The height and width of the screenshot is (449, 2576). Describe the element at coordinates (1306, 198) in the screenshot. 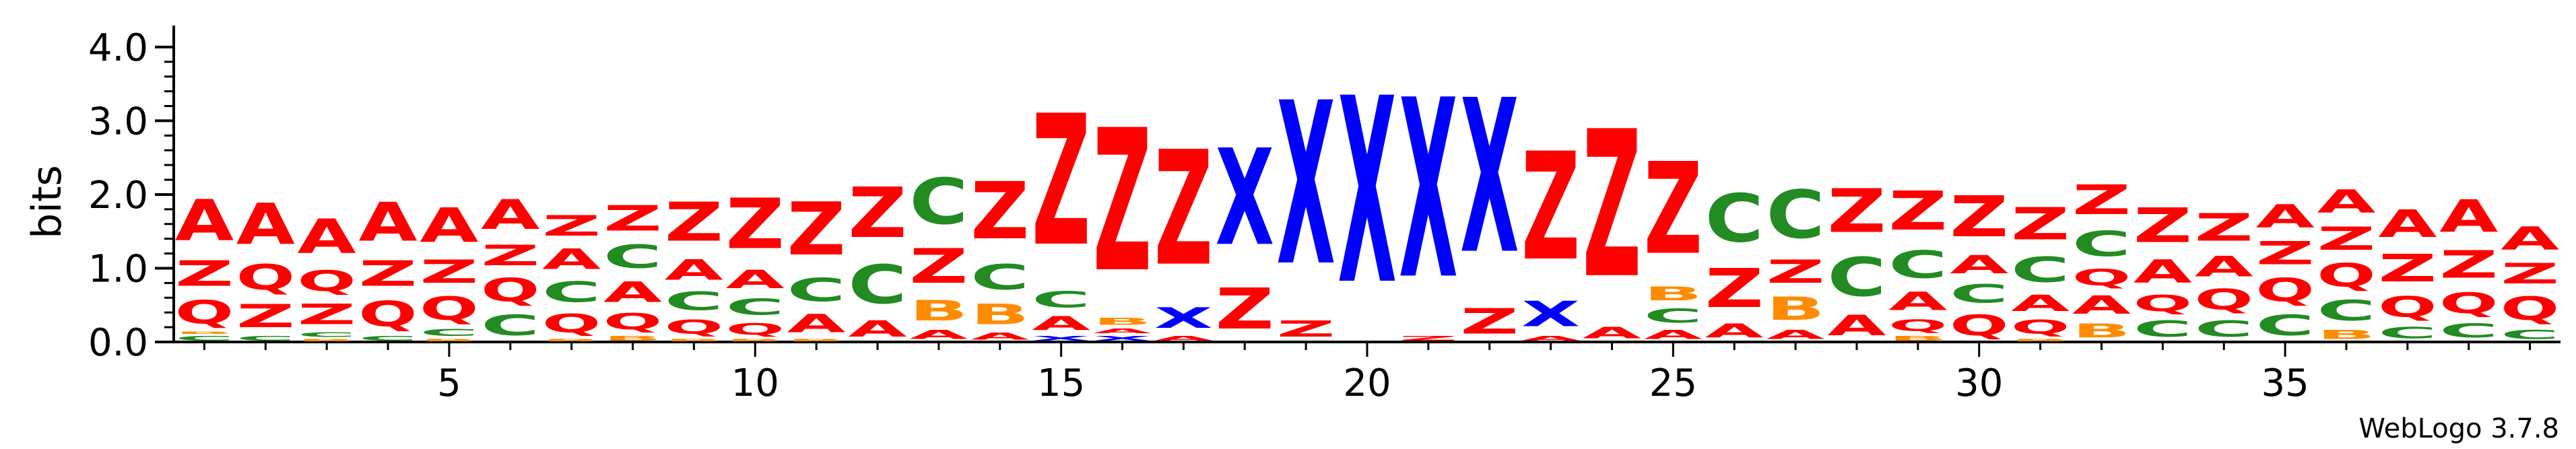

I see `logo-column-19: ZX` at that location.